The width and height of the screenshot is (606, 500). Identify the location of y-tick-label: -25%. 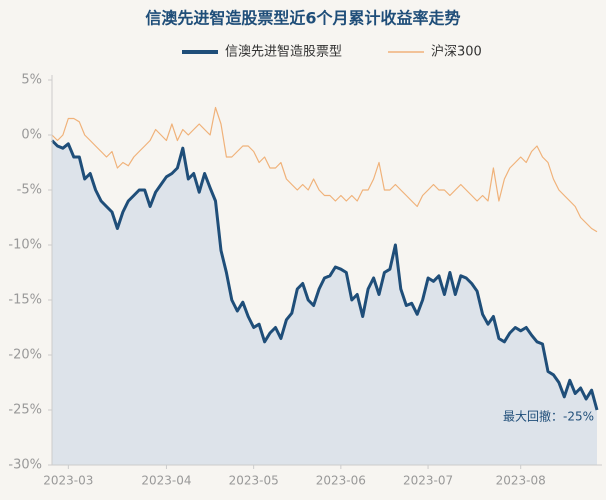
(25, 410).